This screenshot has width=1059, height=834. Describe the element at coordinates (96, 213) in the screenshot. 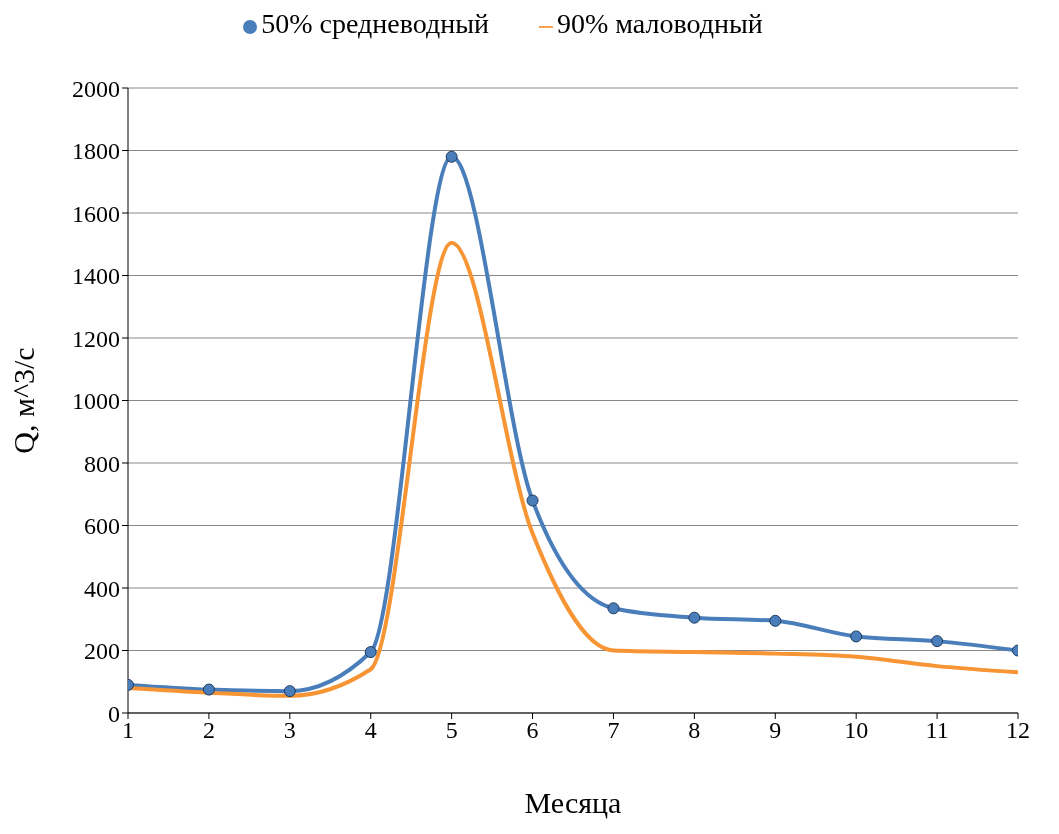

I see `y-tick-label: 1600` at that location.